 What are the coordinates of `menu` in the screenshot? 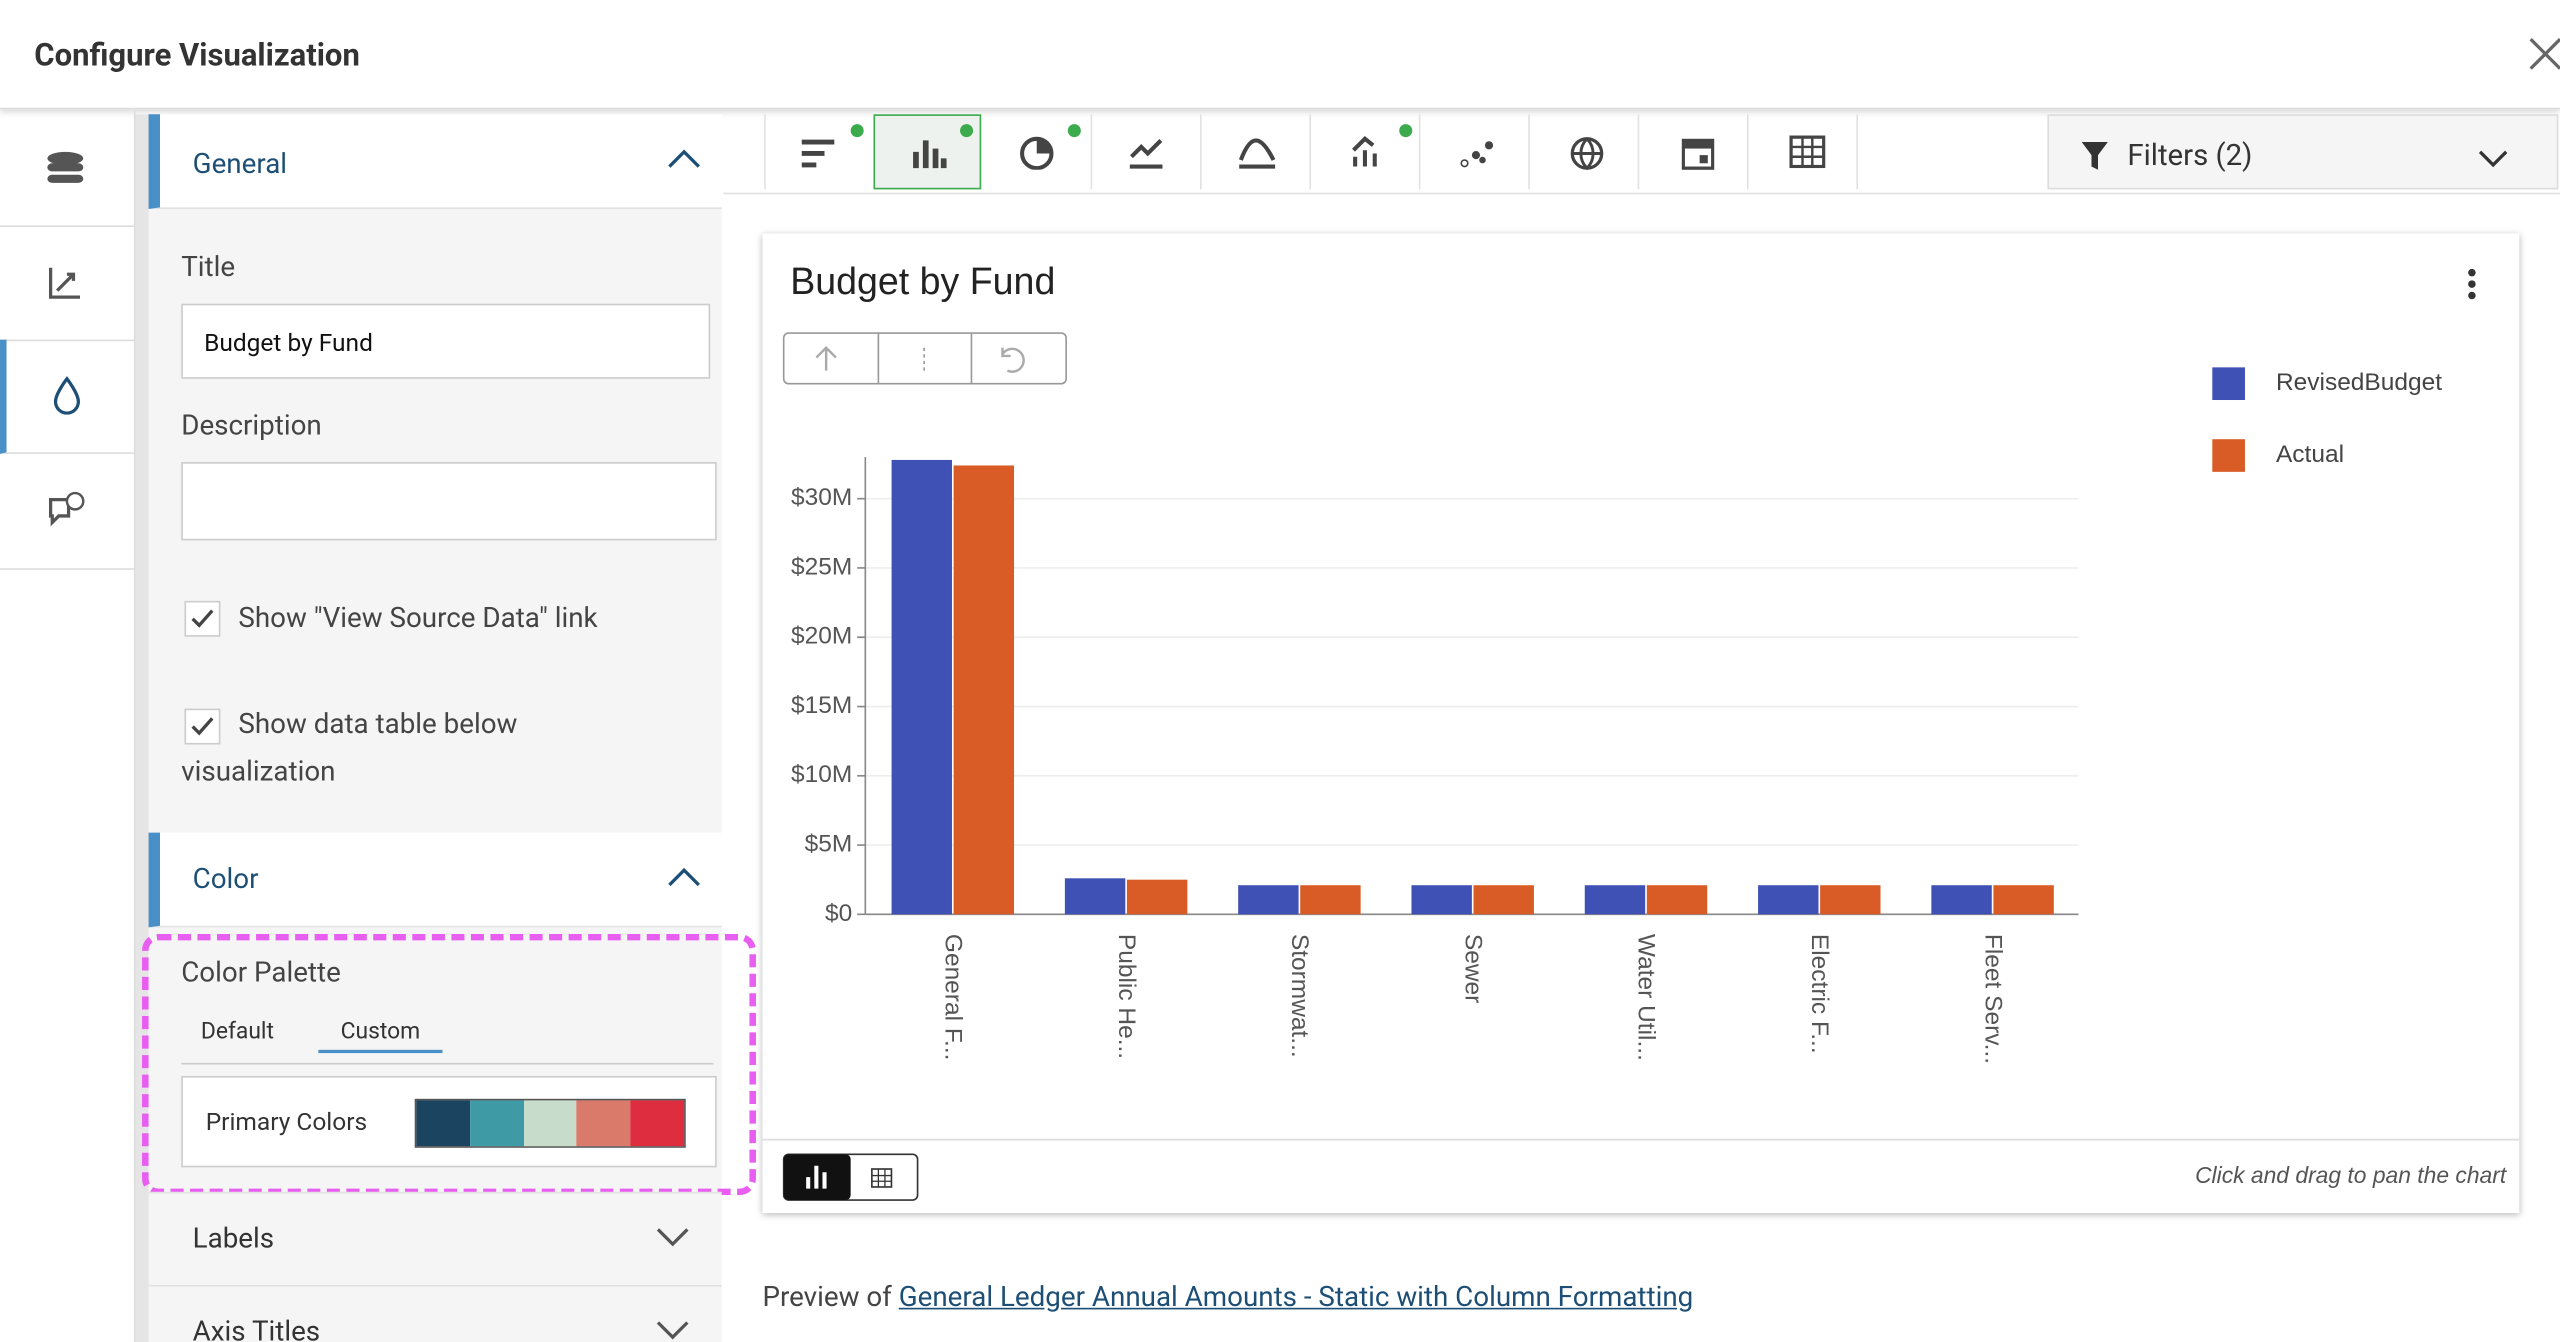 It's located at (2472, 284).